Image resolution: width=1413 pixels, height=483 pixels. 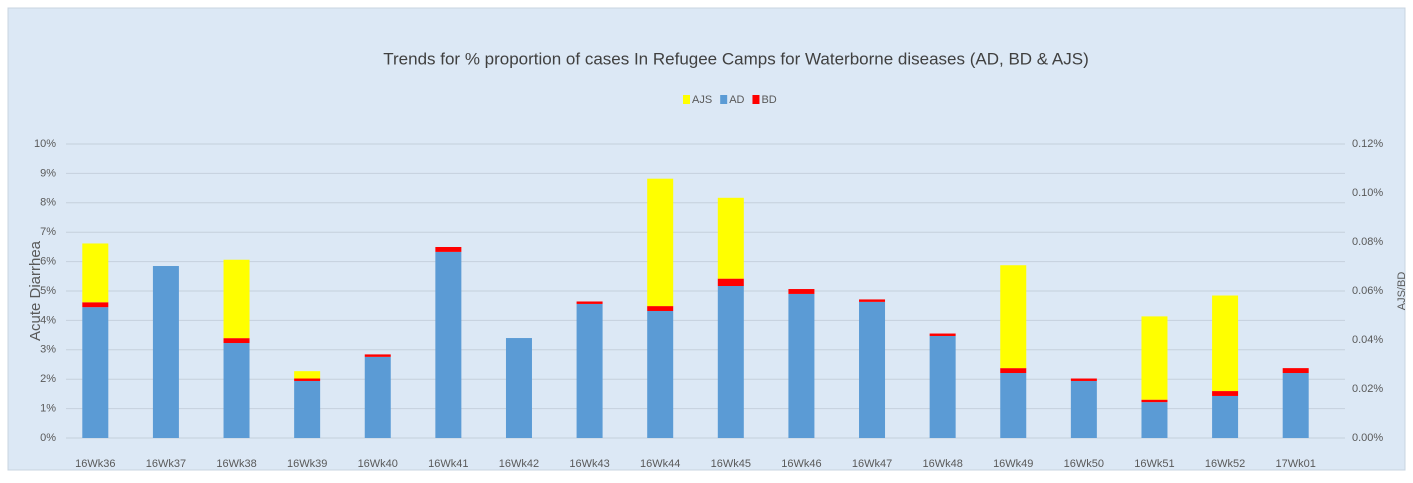 I want to click on y-tick-label: 4%, so click(x=48, y=320).